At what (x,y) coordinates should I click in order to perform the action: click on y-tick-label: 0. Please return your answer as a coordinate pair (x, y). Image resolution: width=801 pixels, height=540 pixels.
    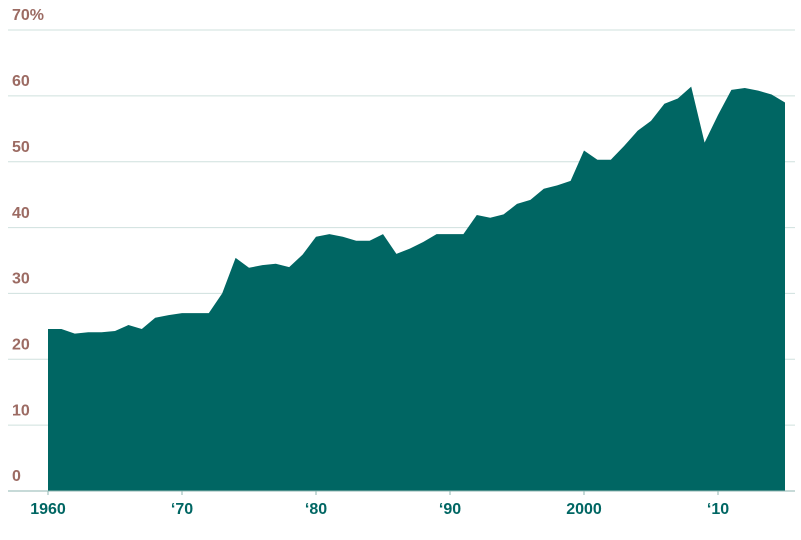
    Looking at the image, I should click on (16, 476).